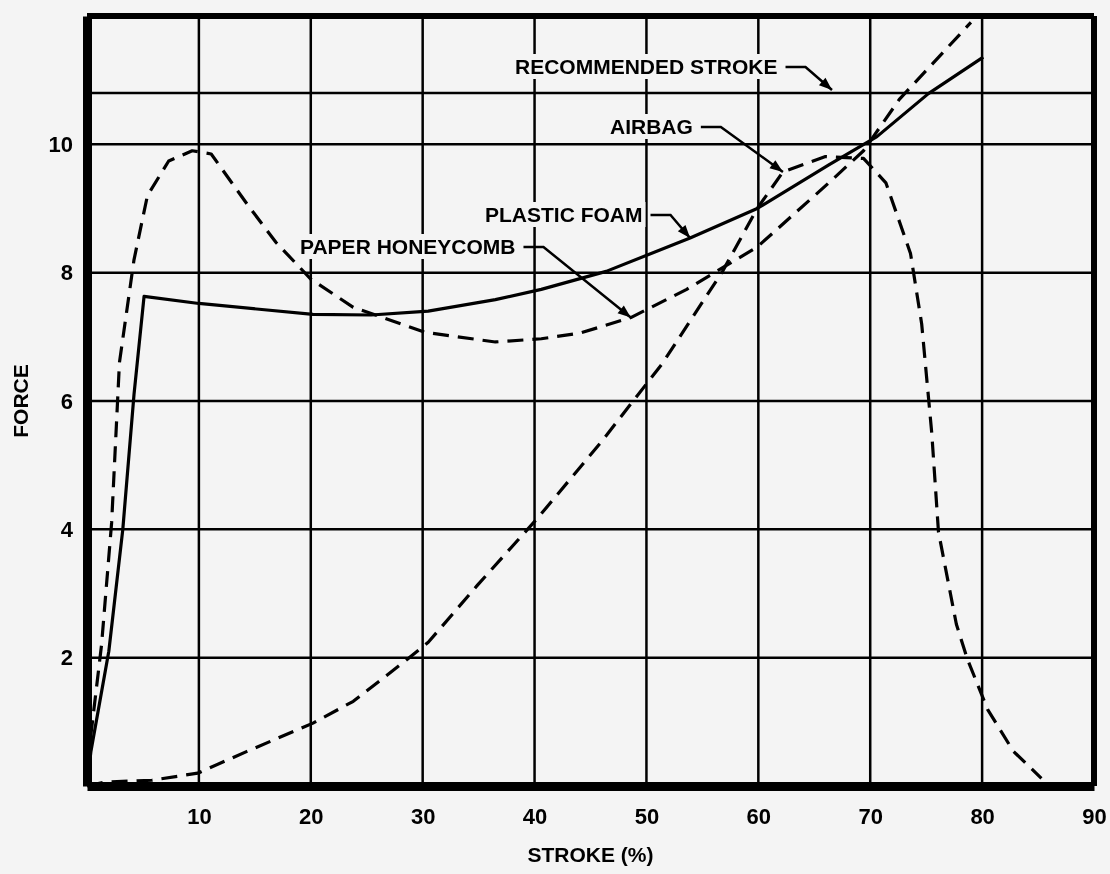  I want to click on series-label: PAPER HONEYCOMB, so click(408, 246).